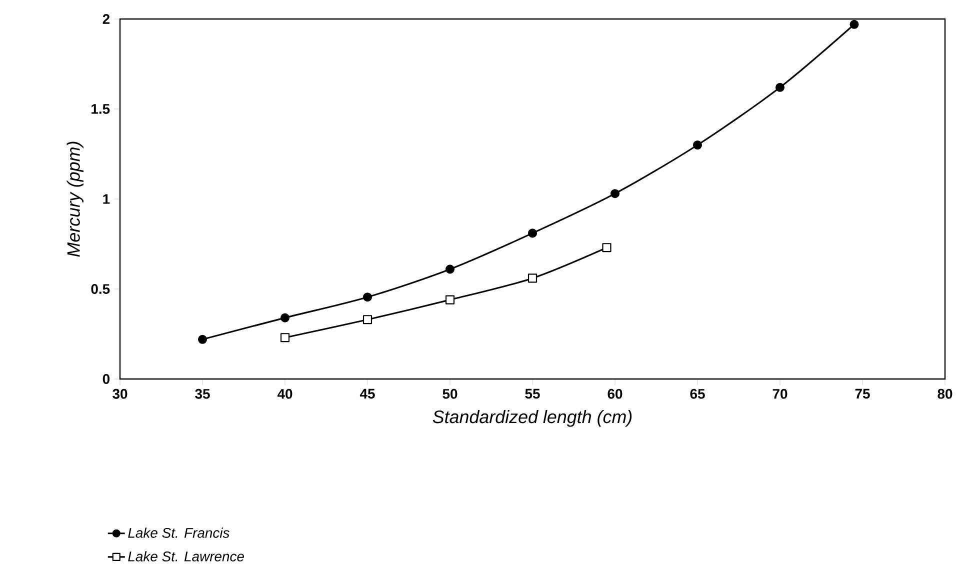  I want to click on legend-label: Lake St. Lawrence, so click(186, 556).